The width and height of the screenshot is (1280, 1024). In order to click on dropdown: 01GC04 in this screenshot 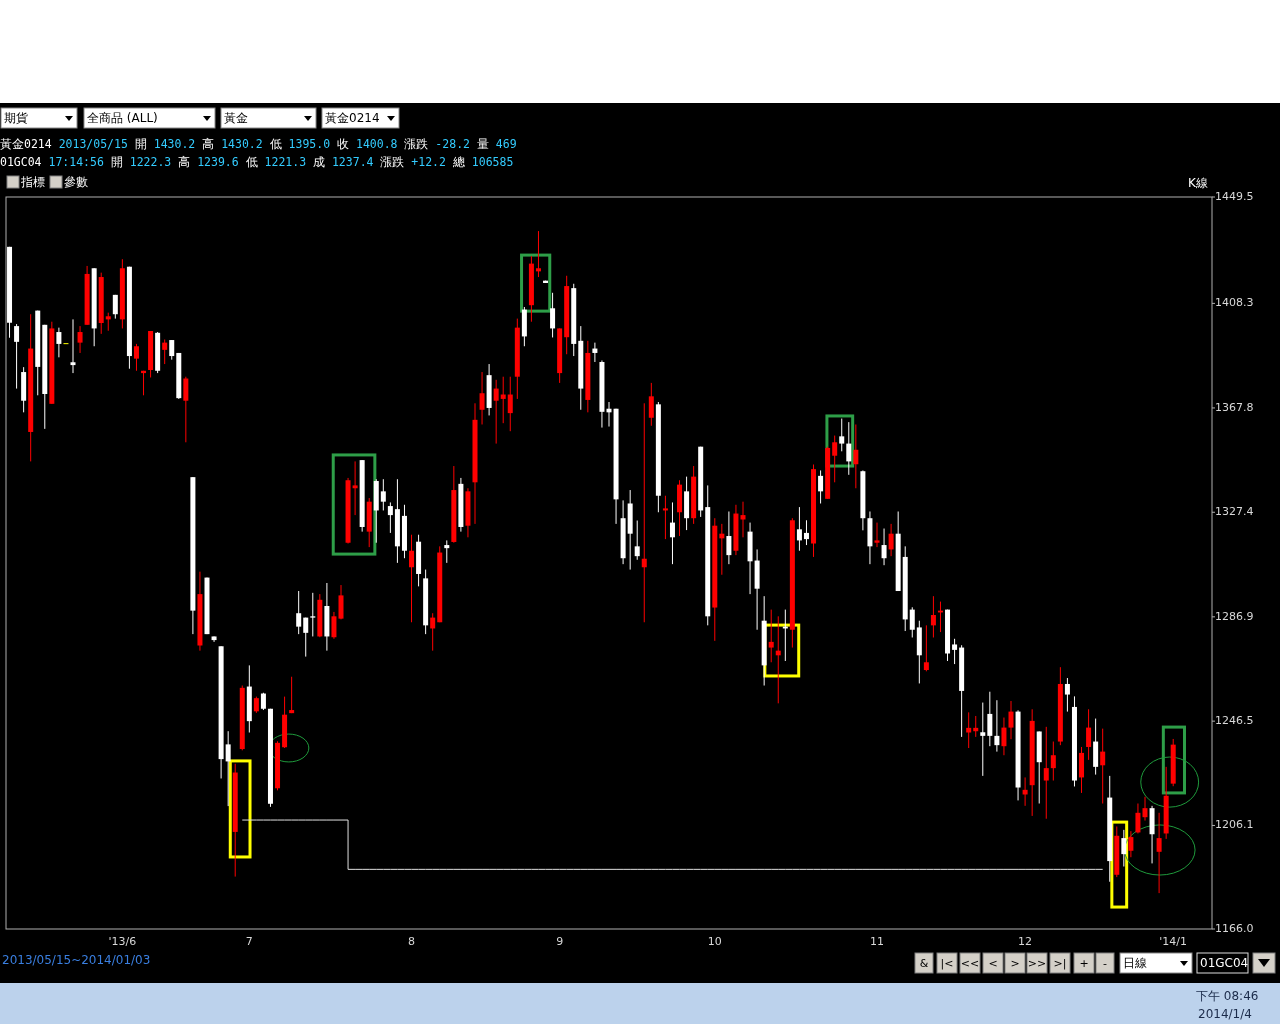, I will do `click(1222, 963)`.